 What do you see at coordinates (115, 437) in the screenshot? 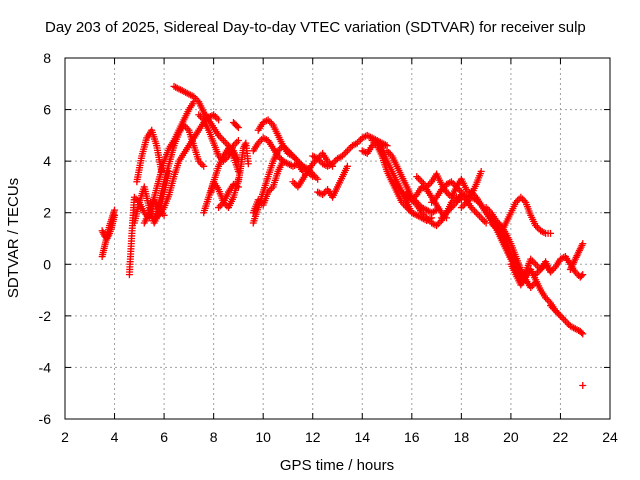
I see `x-tick-label: 4` at bounding box center [115, 437].